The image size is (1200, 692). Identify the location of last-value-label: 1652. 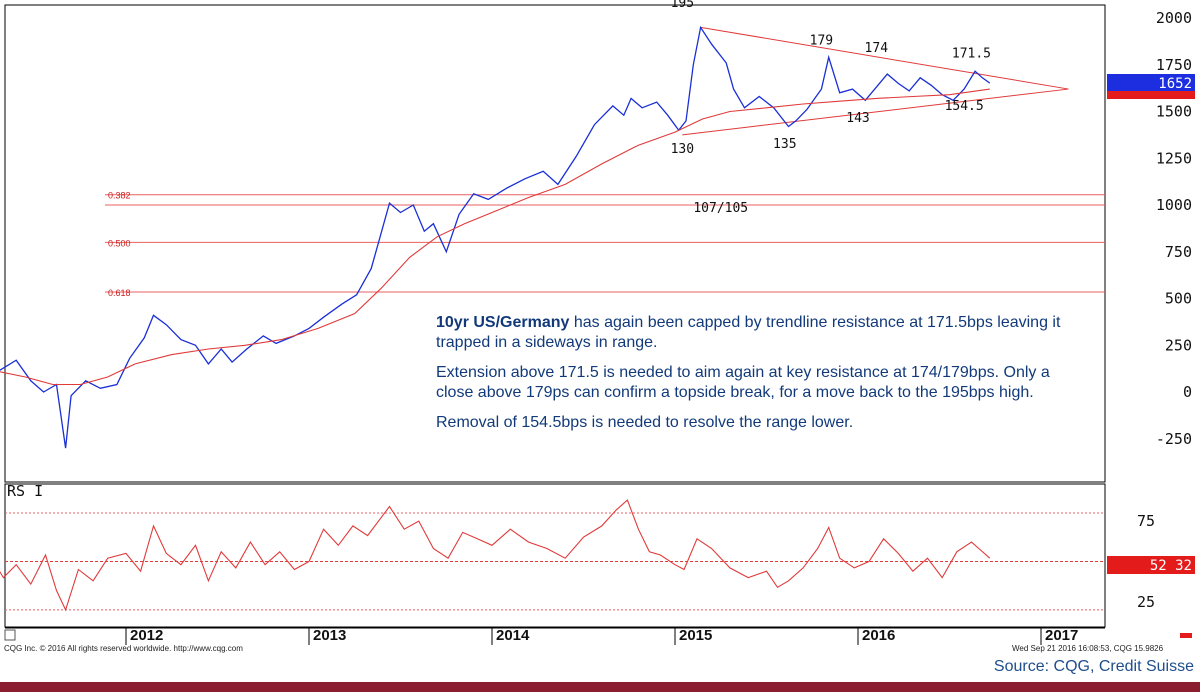
(1175, 84).